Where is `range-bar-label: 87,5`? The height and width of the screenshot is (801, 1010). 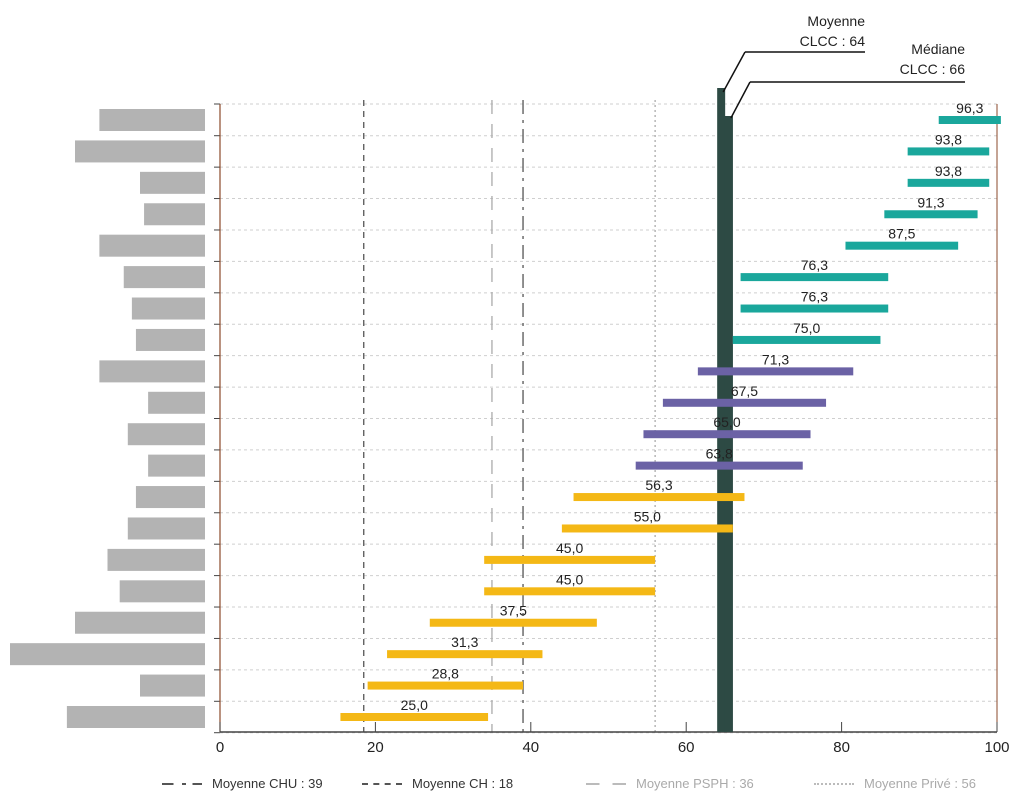
range-bar-label: 87,5 is located at coordinates (901, 234).